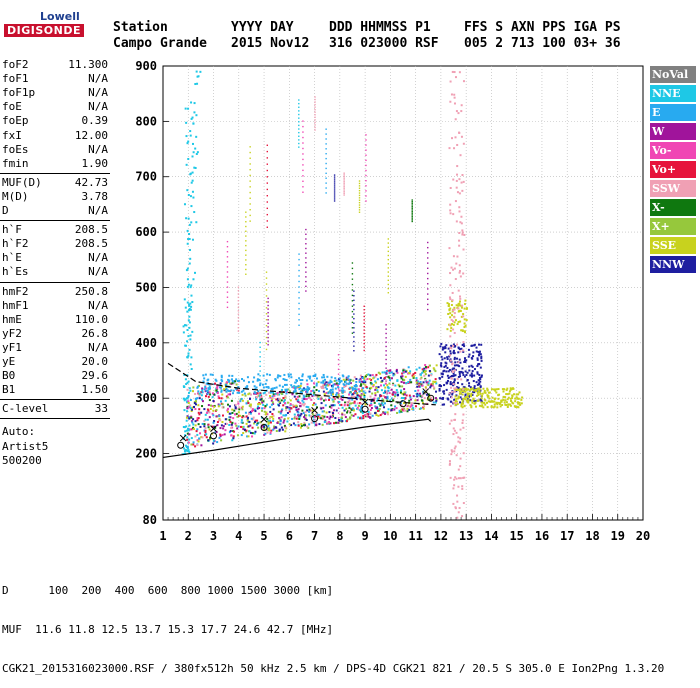 This screenshot has height=688, width=700. Describe the element at coordinates (95, 361) in the screenshot. I see `param-value: 20.0` at that location.